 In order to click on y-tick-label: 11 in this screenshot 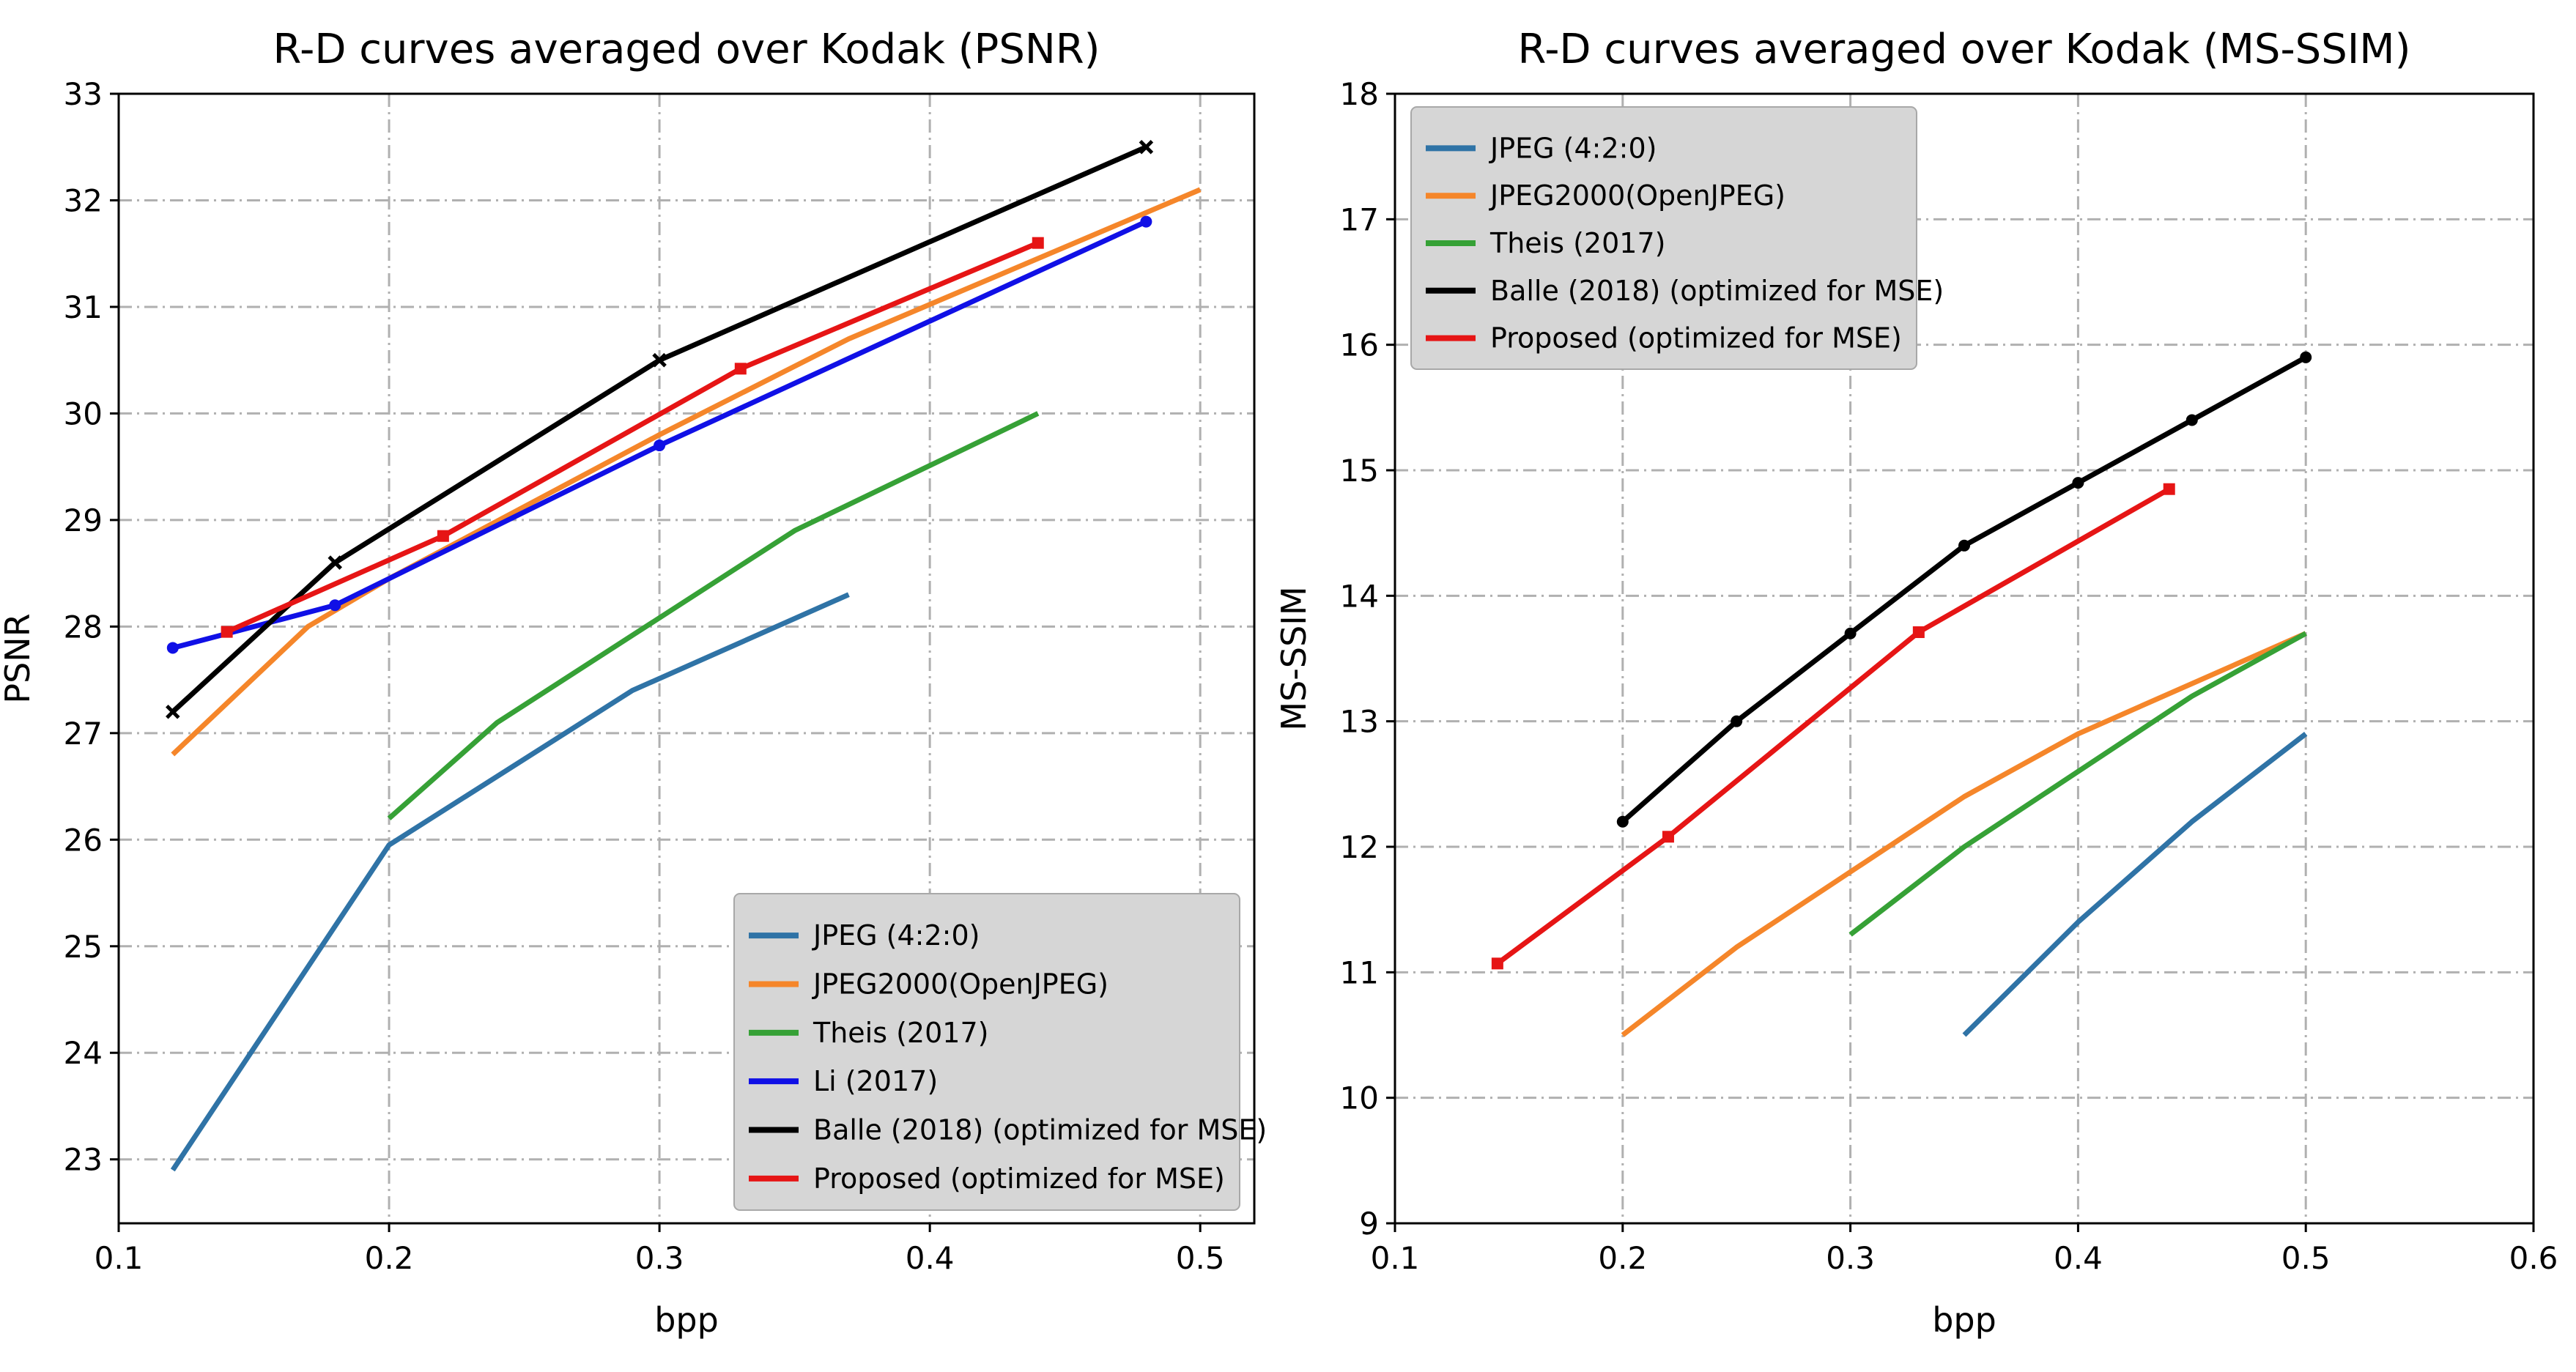, I will do `click(1359, 972)`.